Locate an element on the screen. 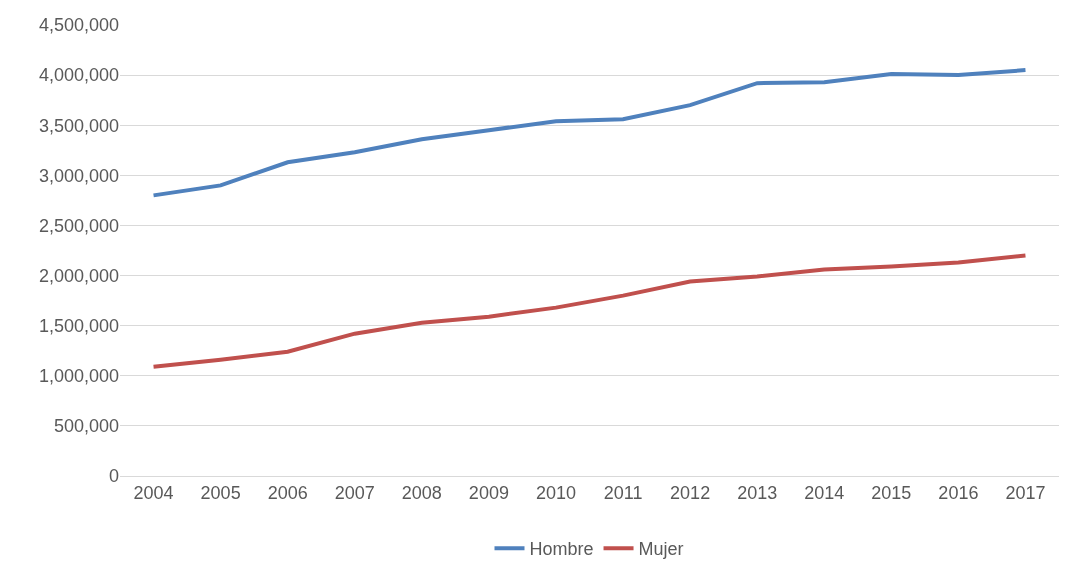 The width and height of the screenshot is (1084, 579). x-tick-label: 2007 is located at coordinates (354, 492).